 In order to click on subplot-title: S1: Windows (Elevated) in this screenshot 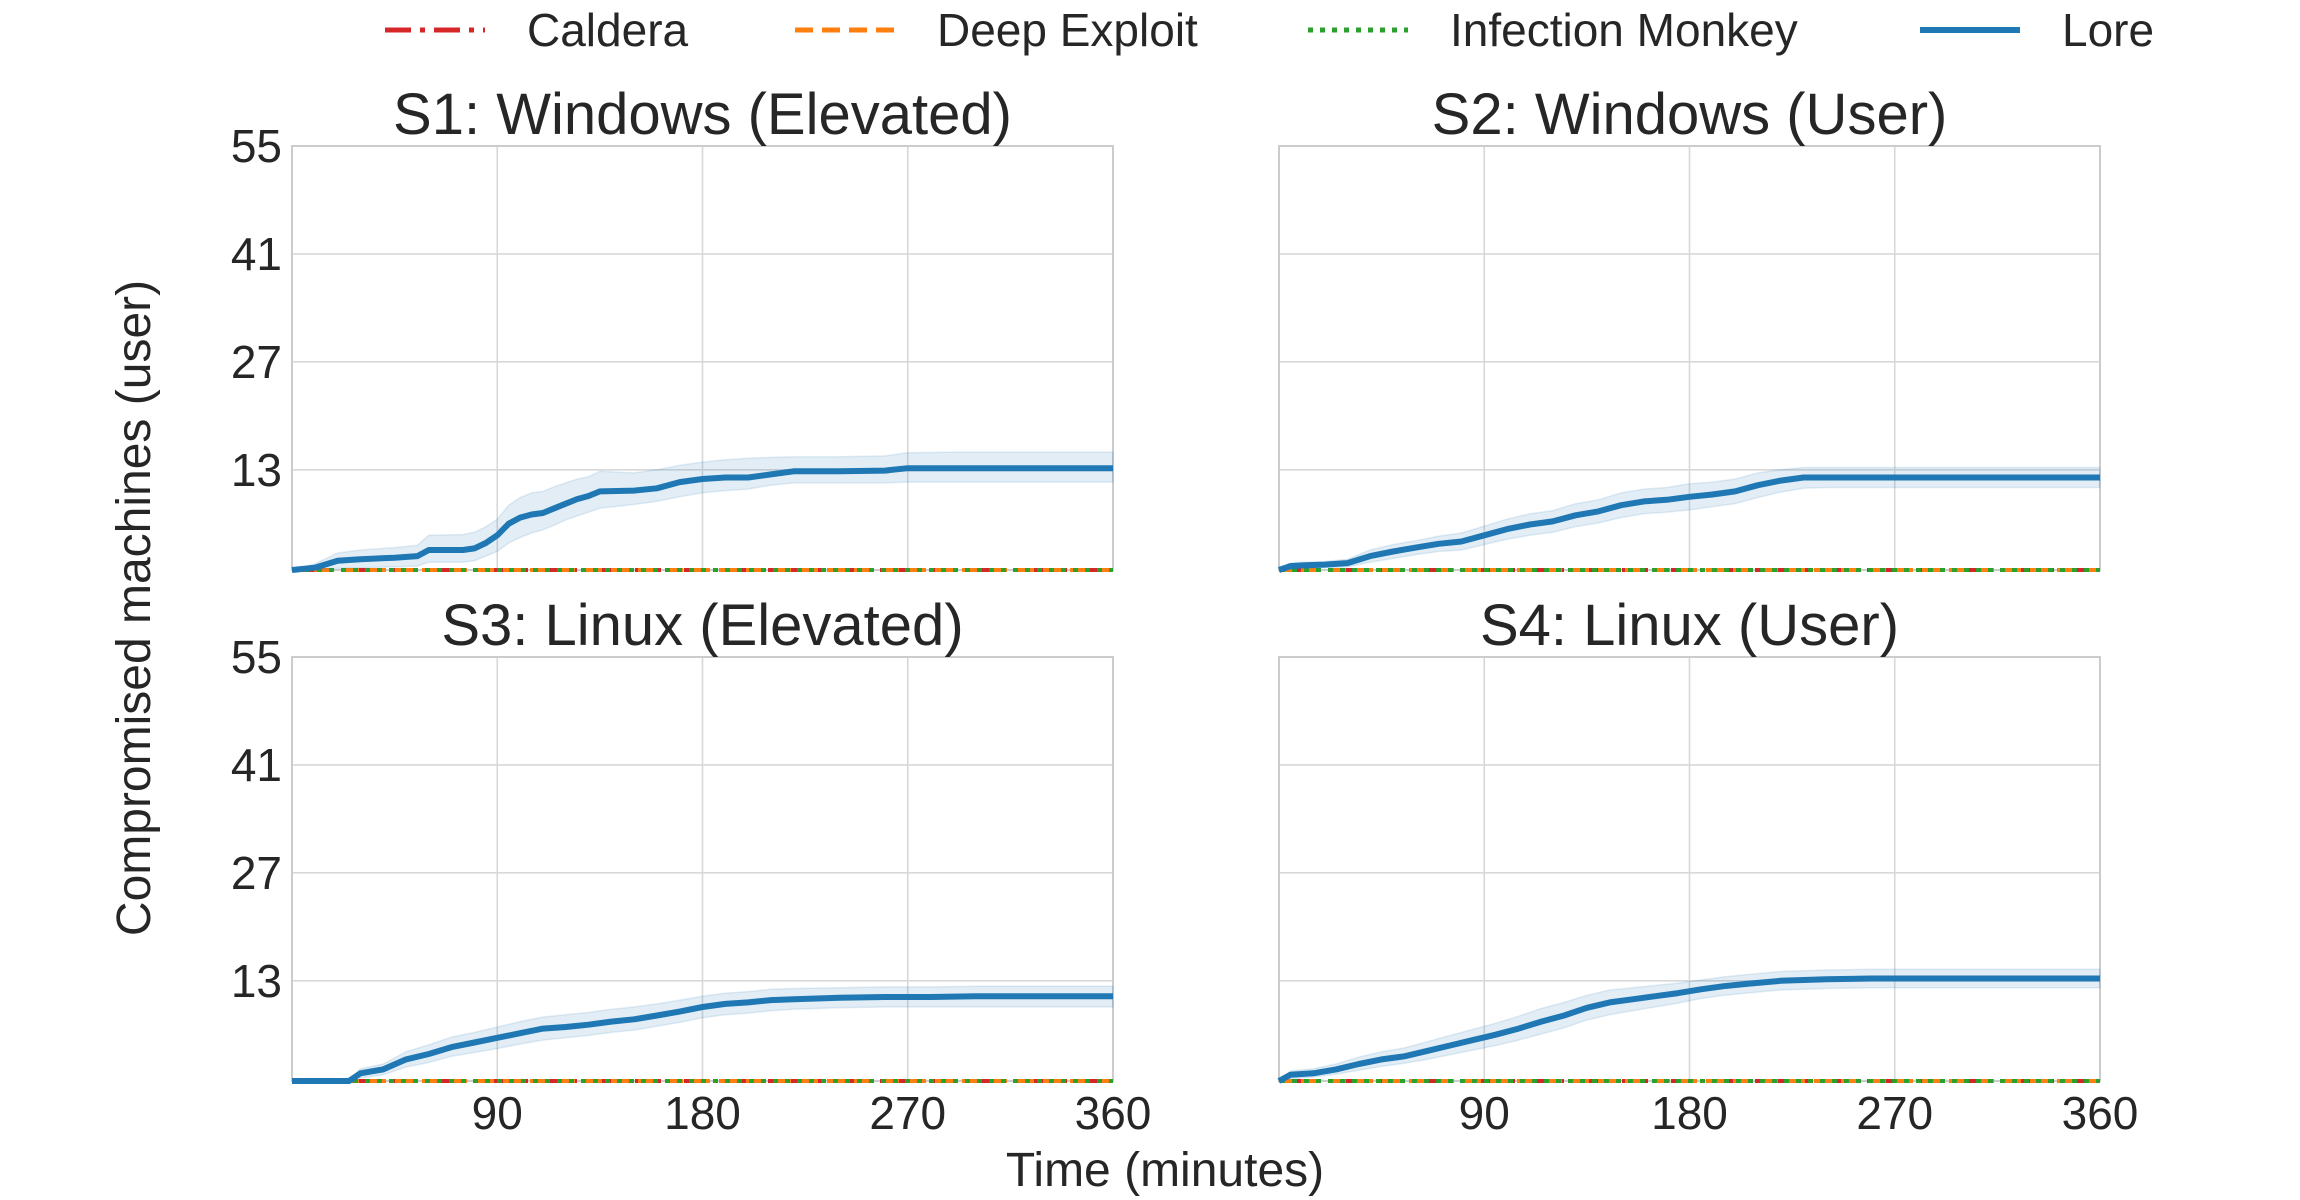, I will do `click(702, 114)`.